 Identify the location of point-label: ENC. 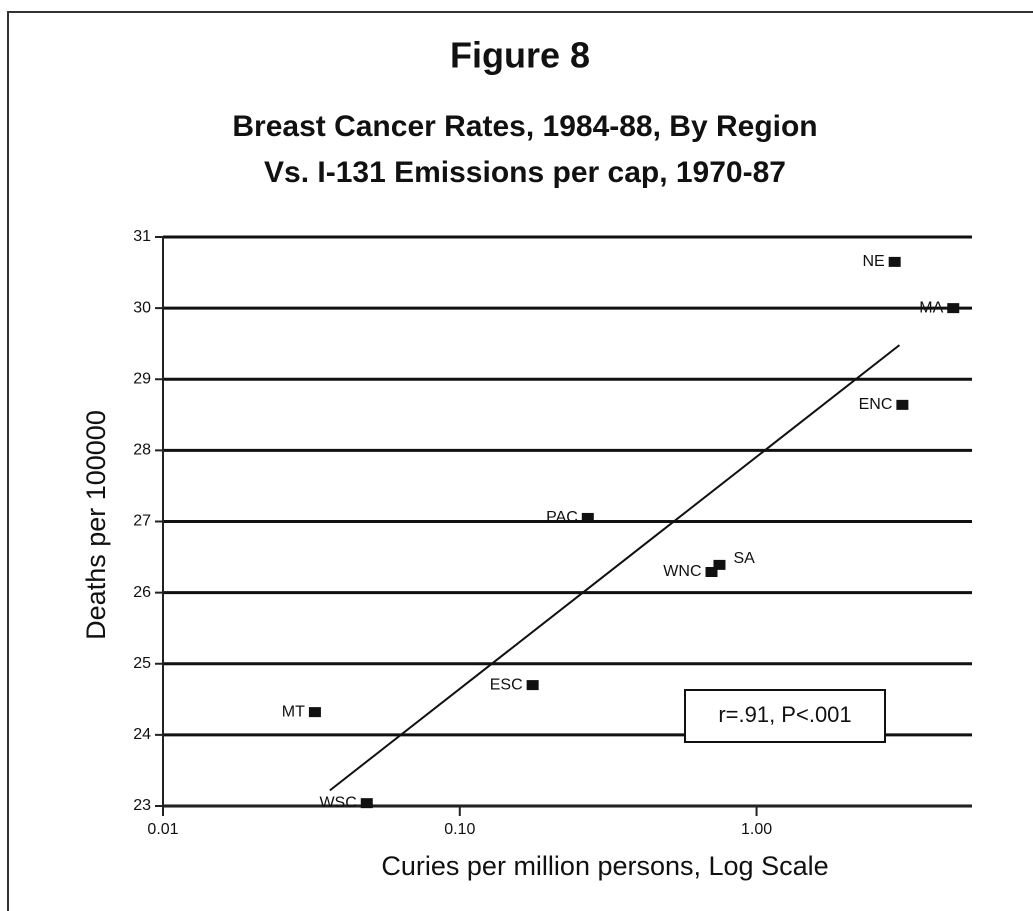
(876, 404).